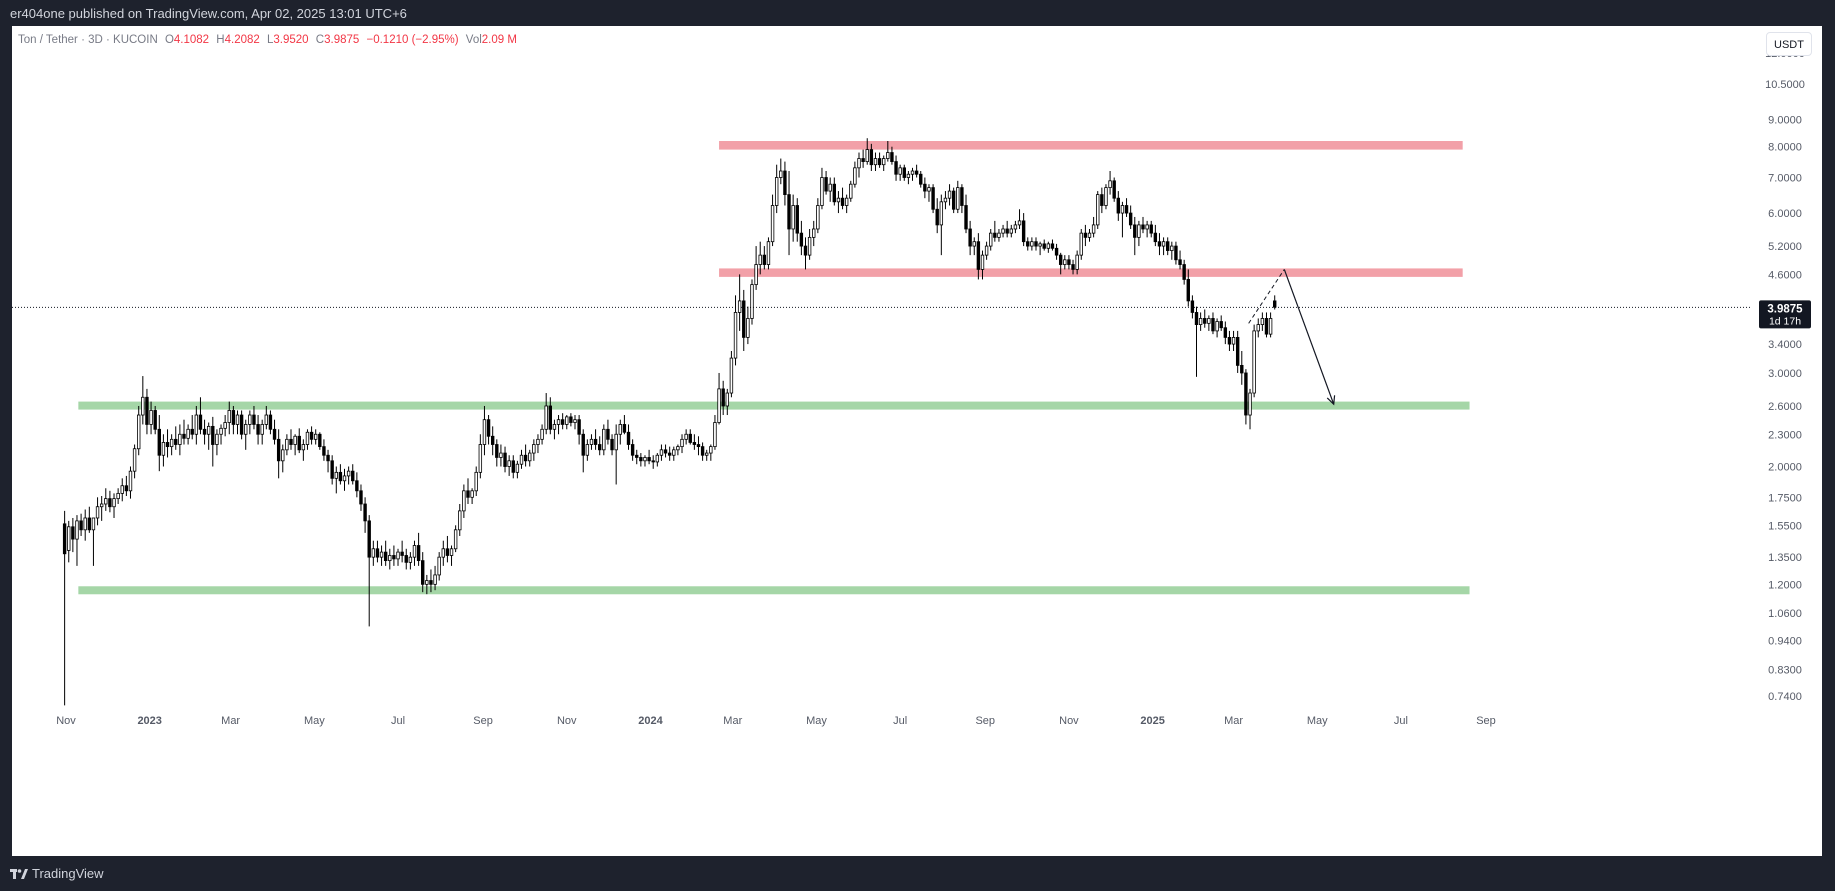 The height and width of the screenshot is (891, 1835). What do you see at coordinates (774, 590) in the screenshot?
I see `support-zone` at bounding box center [774, 590].